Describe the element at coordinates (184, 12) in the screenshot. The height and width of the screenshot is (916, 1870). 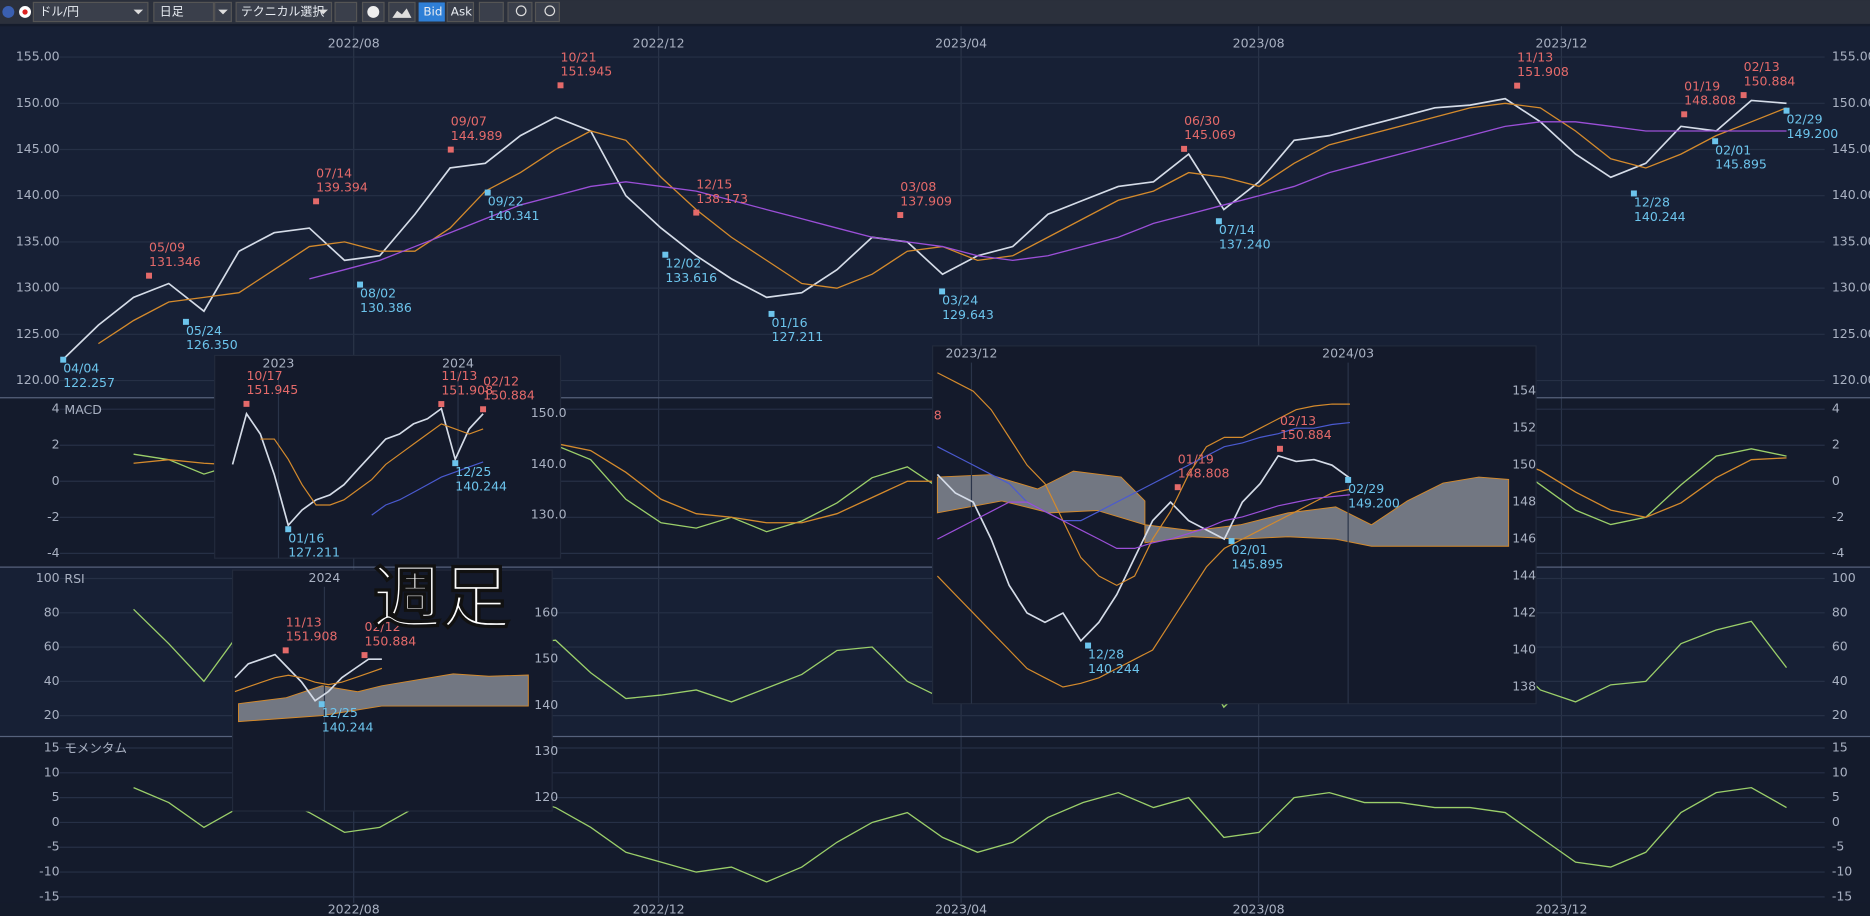
I see `timeframe-select` at that location.